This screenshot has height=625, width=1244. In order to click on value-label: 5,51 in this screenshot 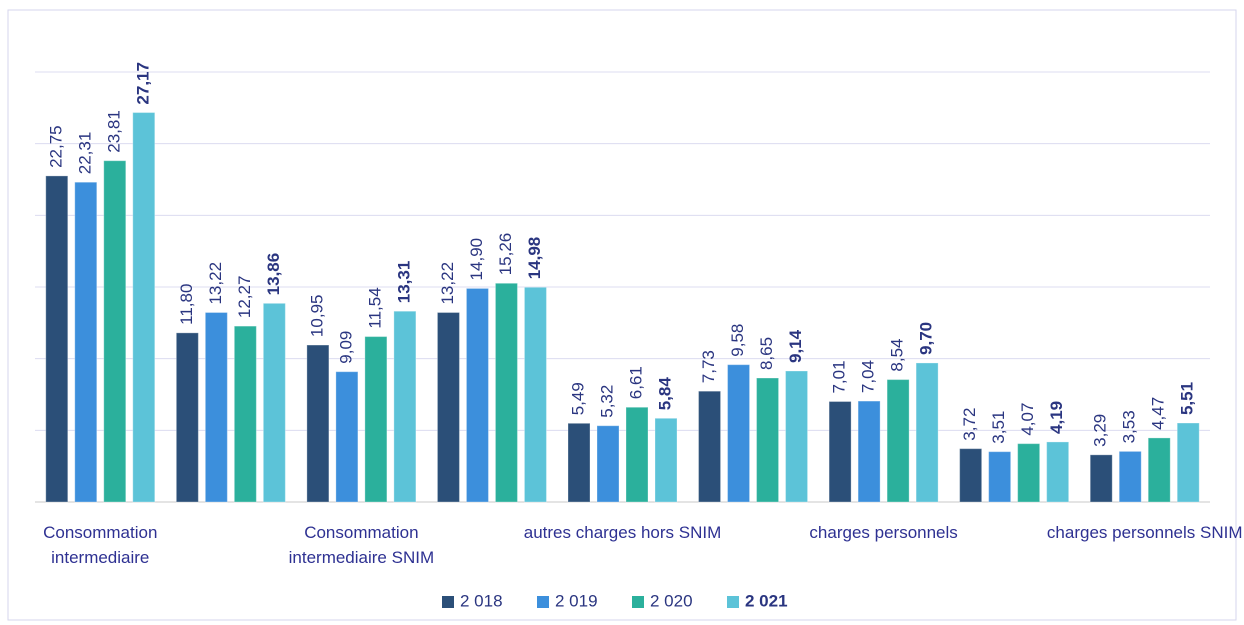, I will do `click(1187, 398)`.